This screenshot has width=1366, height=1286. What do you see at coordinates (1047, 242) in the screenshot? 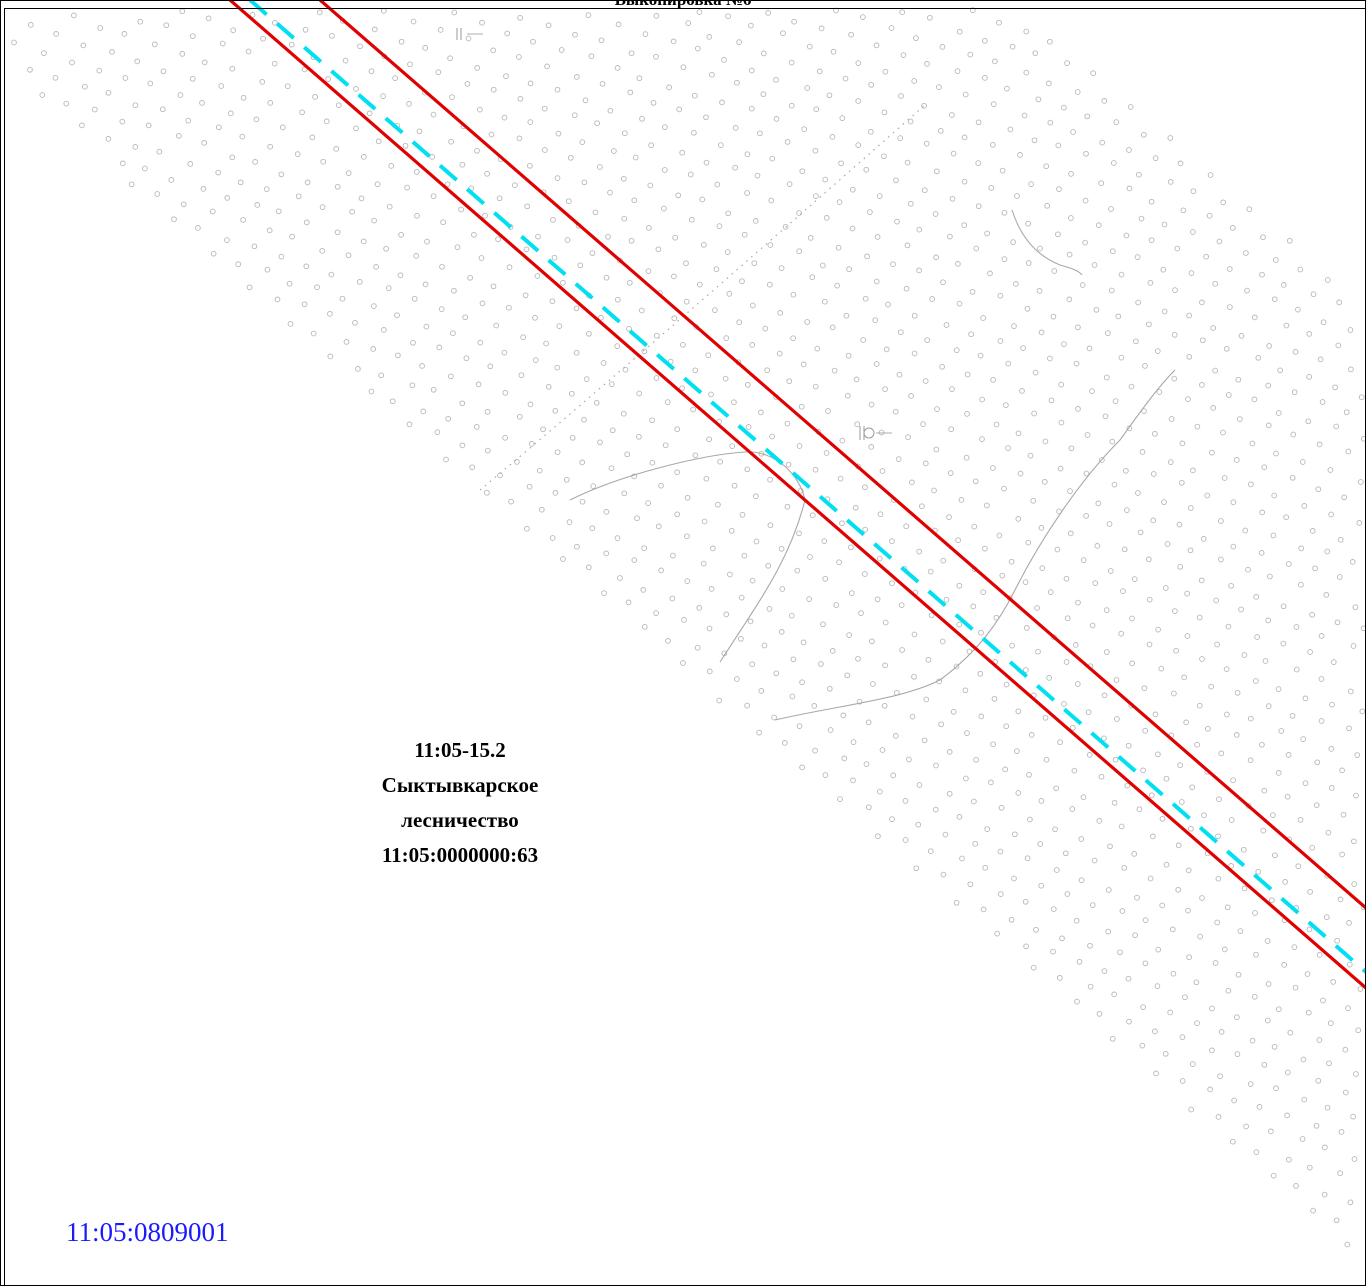
I see `contour-line` at bounding box center [1047, 242].